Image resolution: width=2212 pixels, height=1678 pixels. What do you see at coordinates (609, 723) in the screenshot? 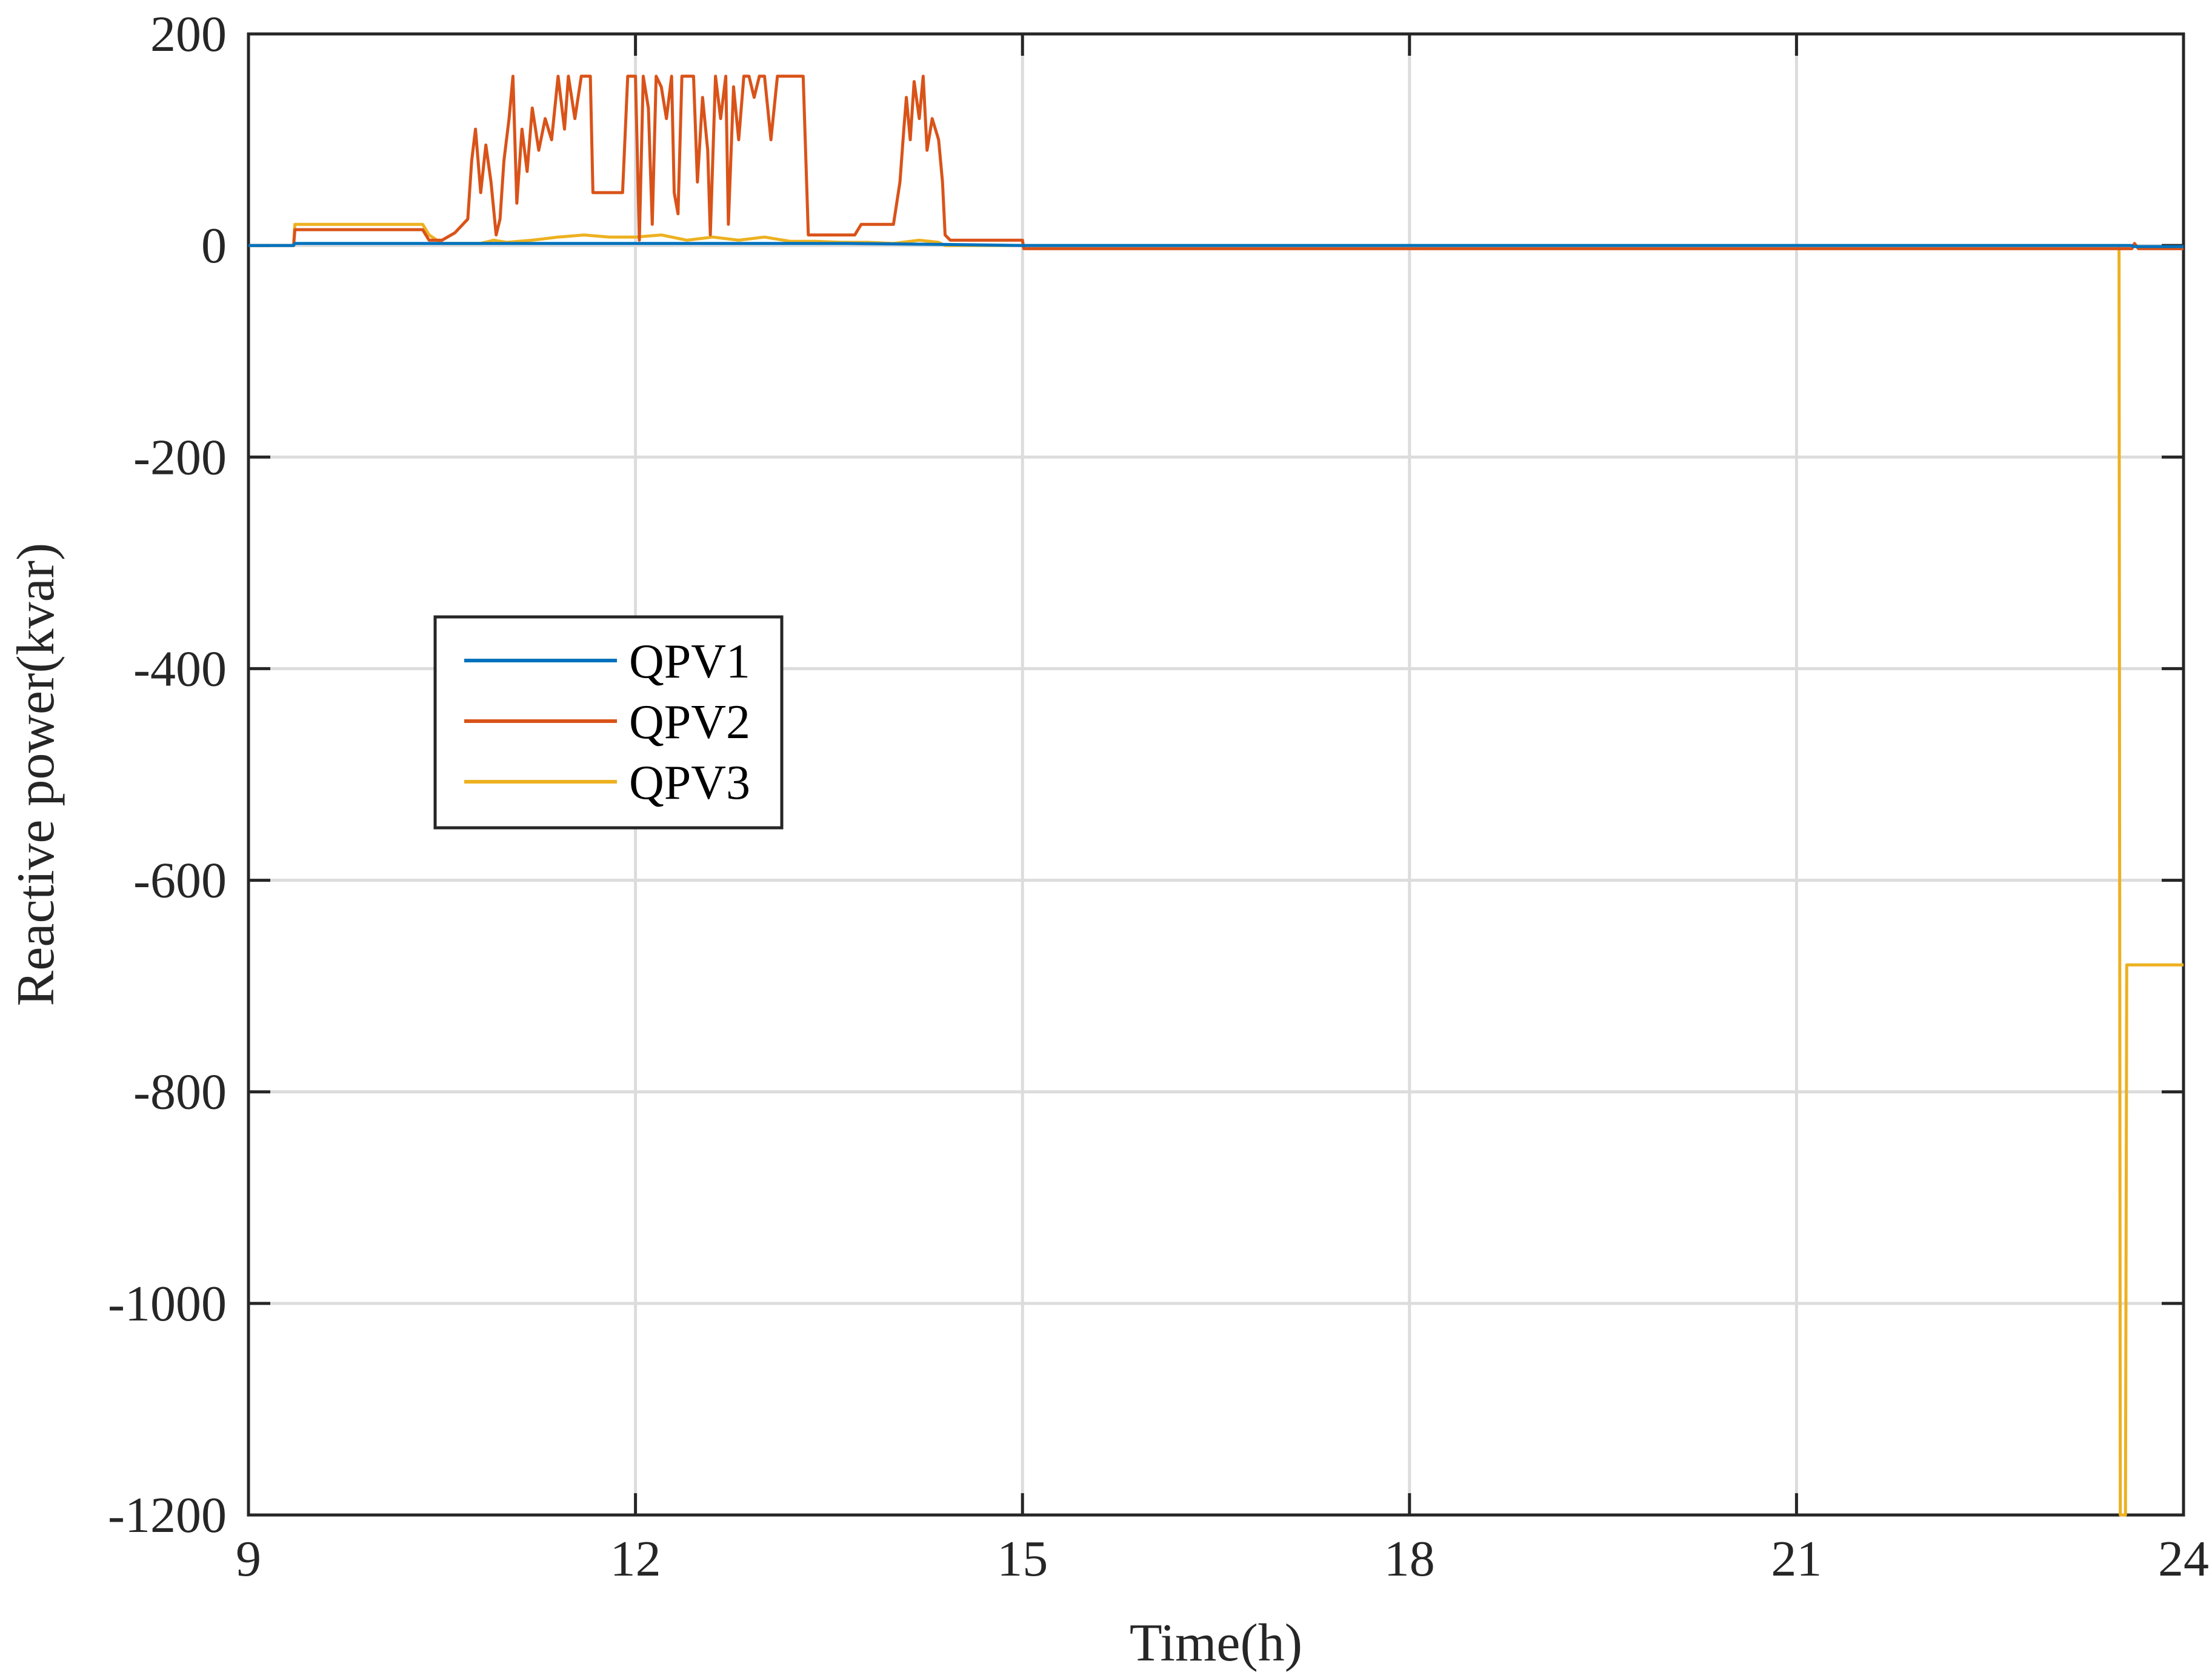
I see `legend: QPV1 QPV2 QPV3` at bounding box center [609, 723].